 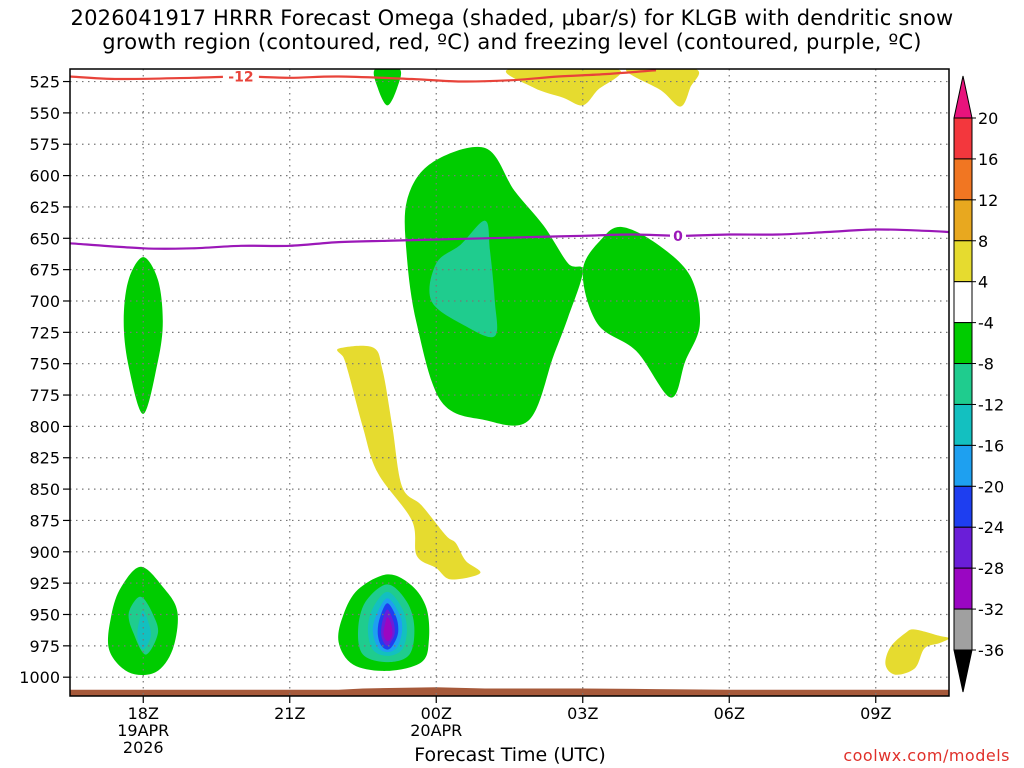 I want to click on y-tick-label: 850, so click(x=44, y=489).